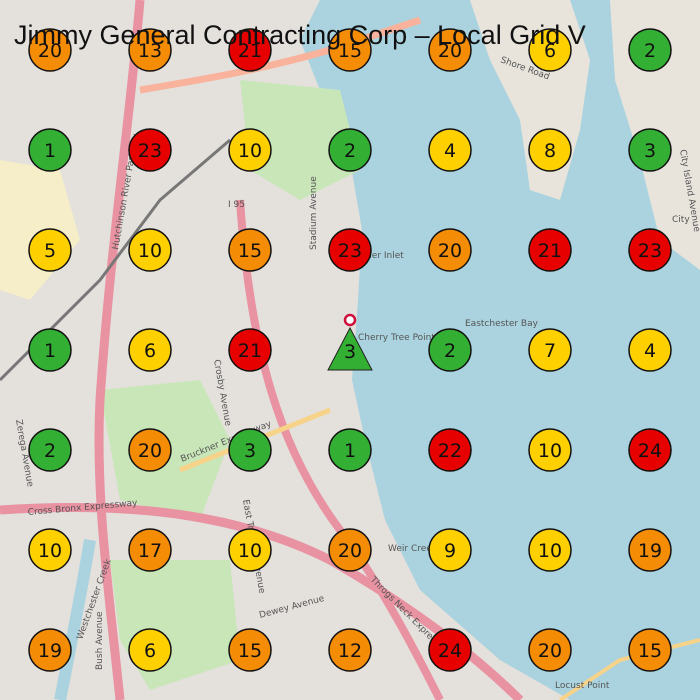  What do you see at coordinates (413, 549) in the screenshot?
I see `map-label: Weir Creek` at bounding box center [413, 549].